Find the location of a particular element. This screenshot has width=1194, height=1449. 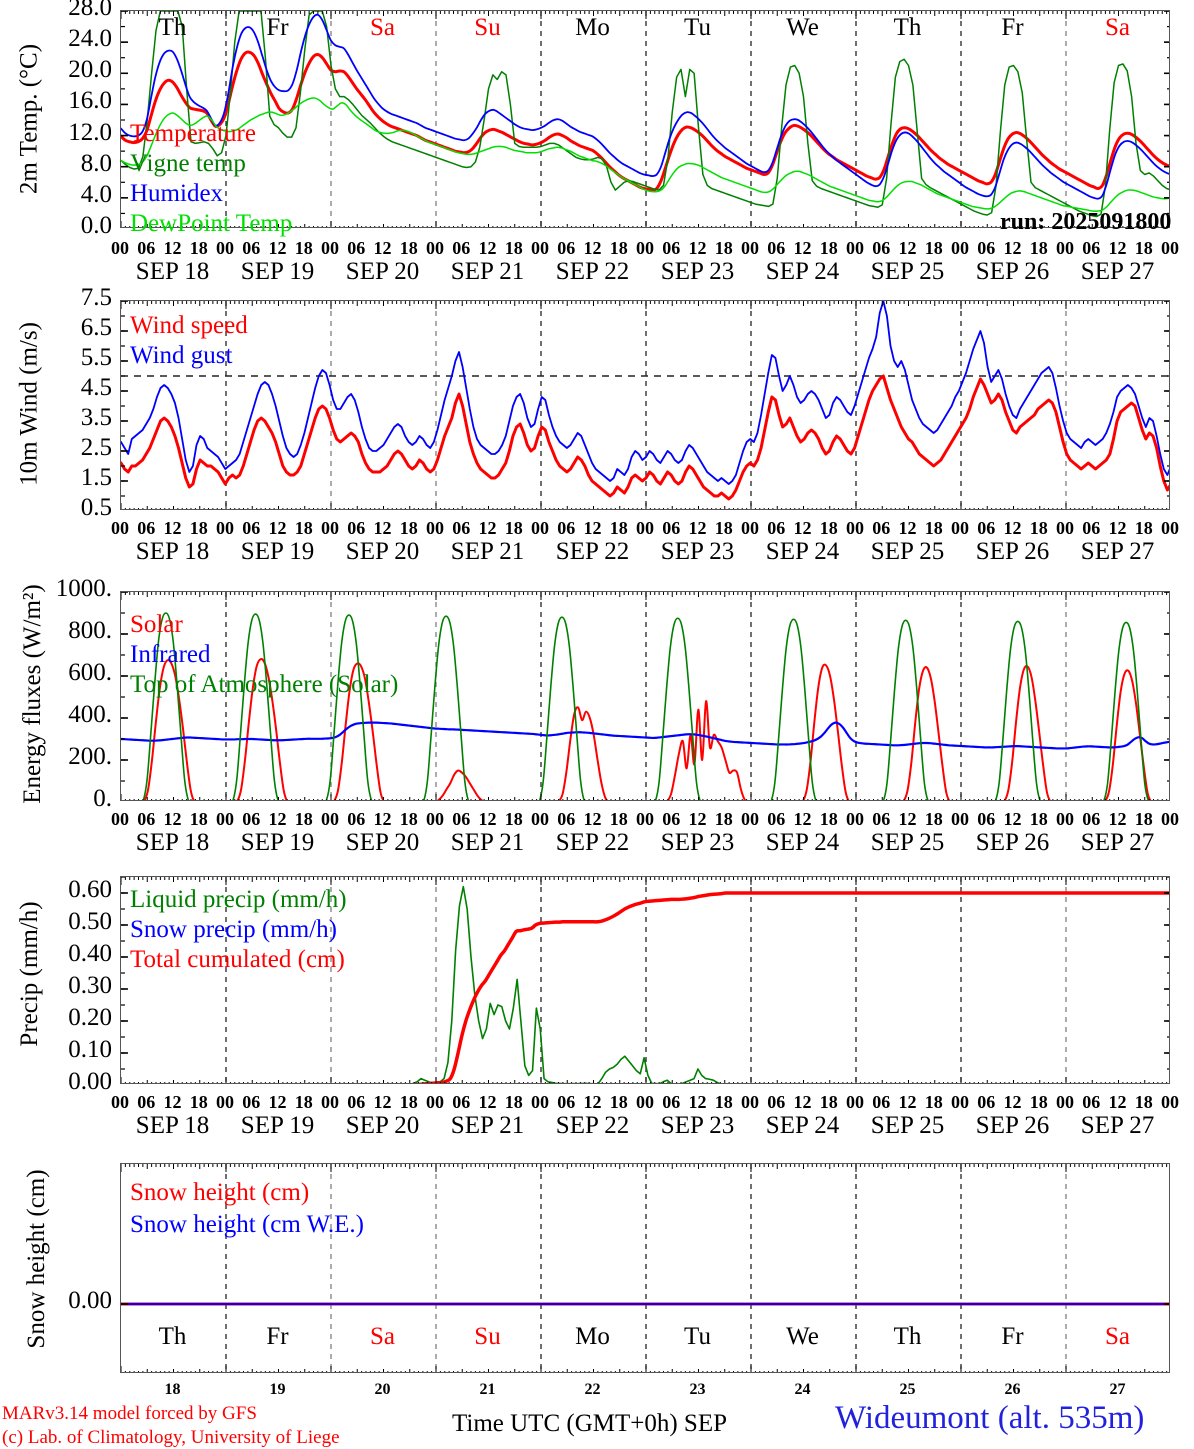

snow-y-axis-label: Snow height (cm) is located at coordinates (36, 1259).